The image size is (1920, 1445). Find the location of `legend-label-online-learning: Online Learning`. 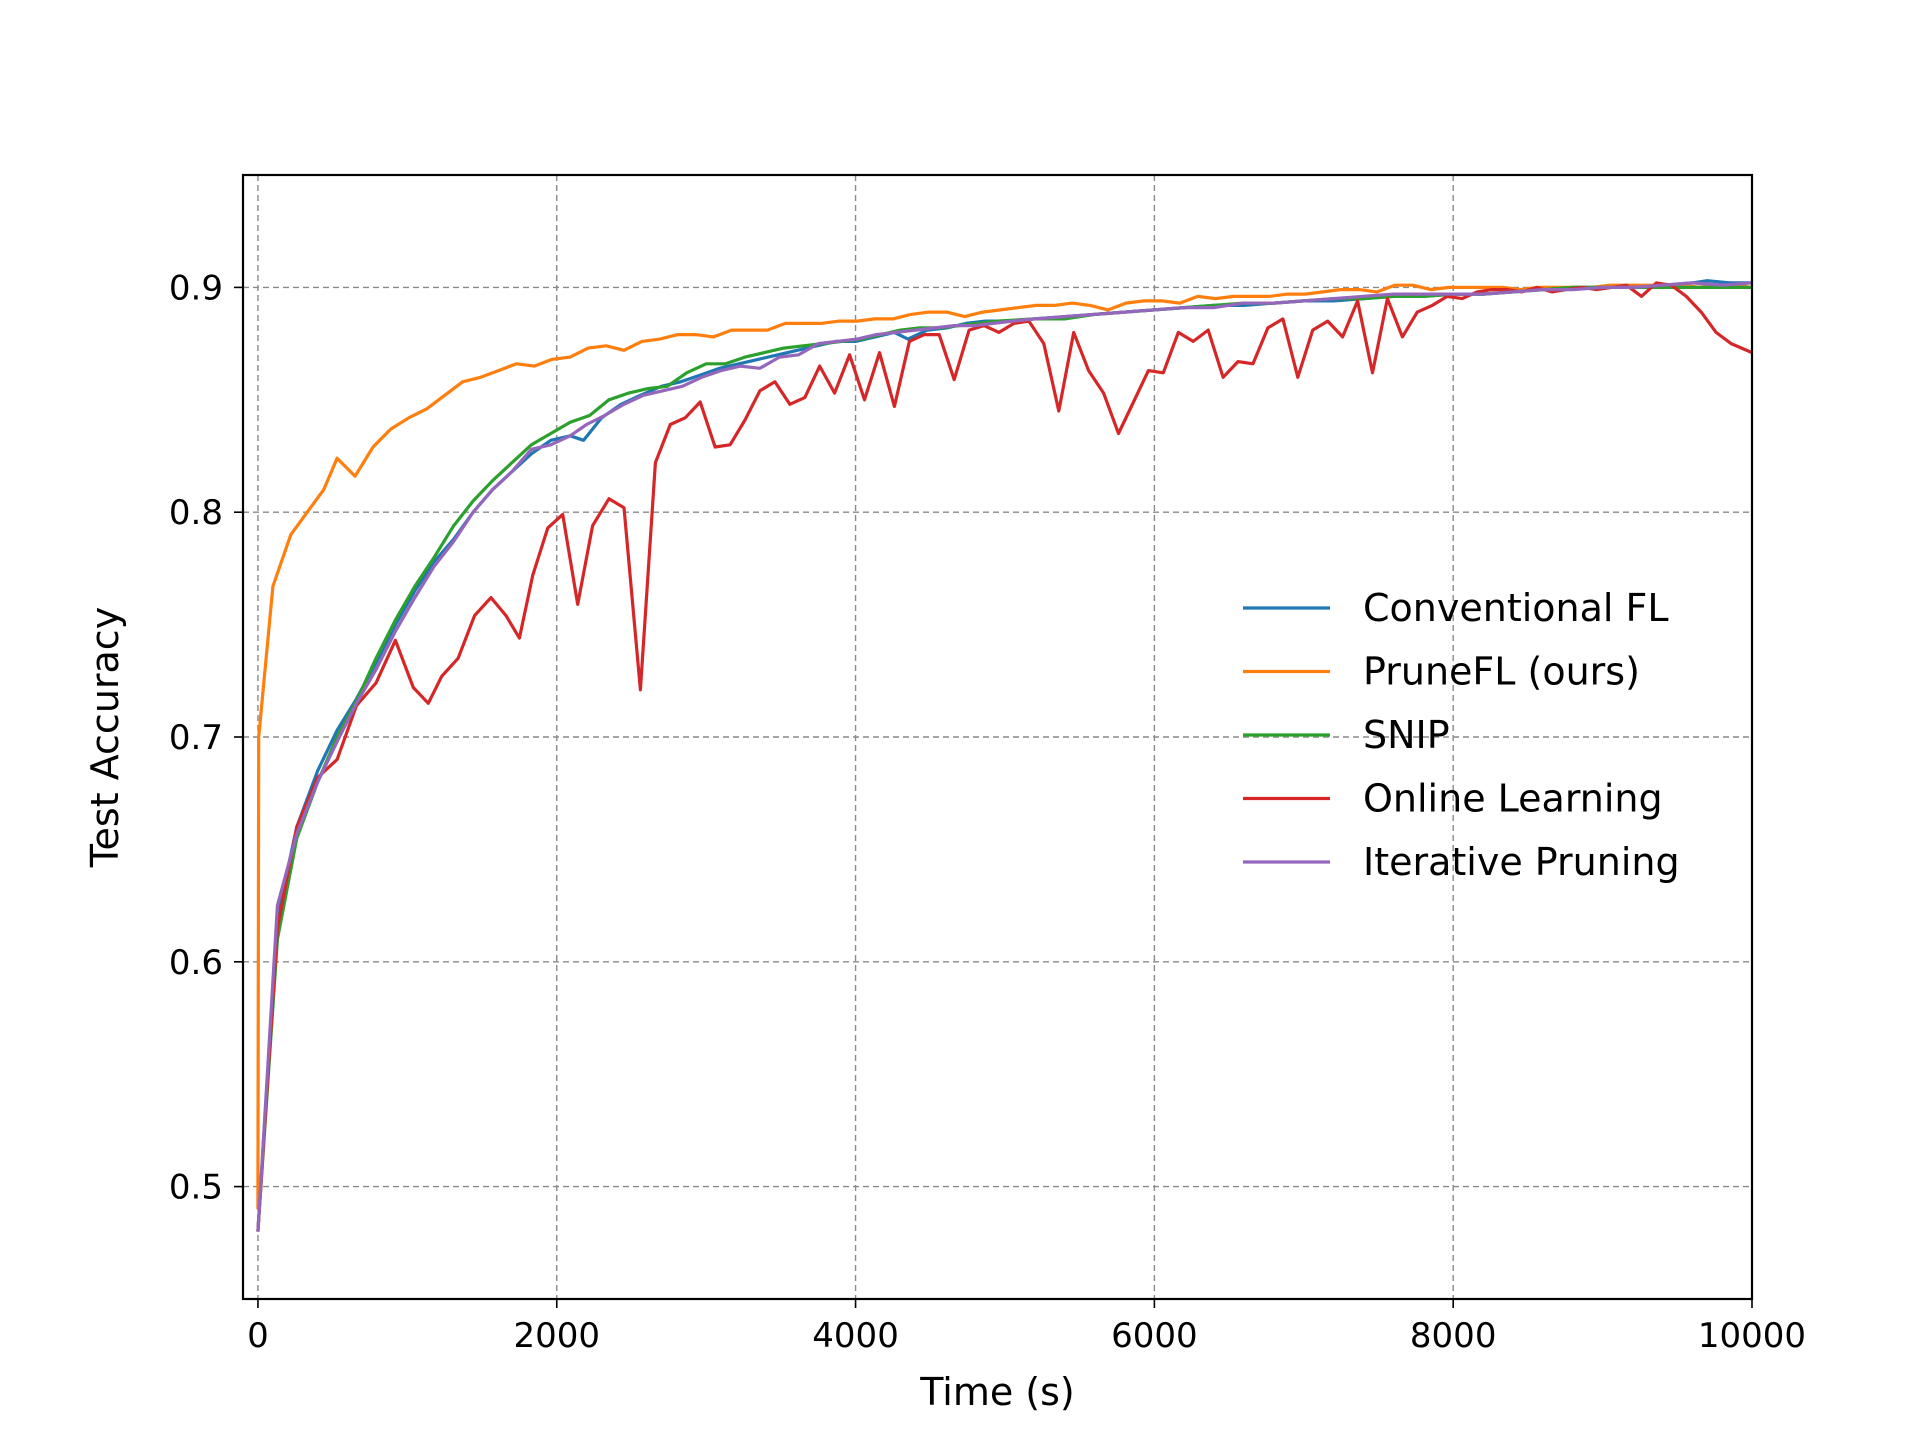

legend-label-online-learning: Online Learning is located at coordinates (1513, 799).